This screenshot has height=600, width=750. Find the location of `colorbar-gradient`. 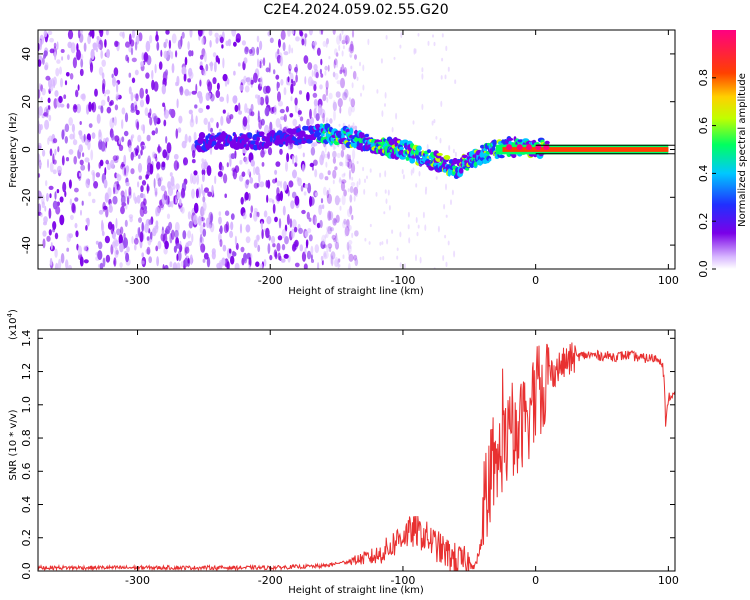

colorbar-gradient is located at coordinates (724, 149).